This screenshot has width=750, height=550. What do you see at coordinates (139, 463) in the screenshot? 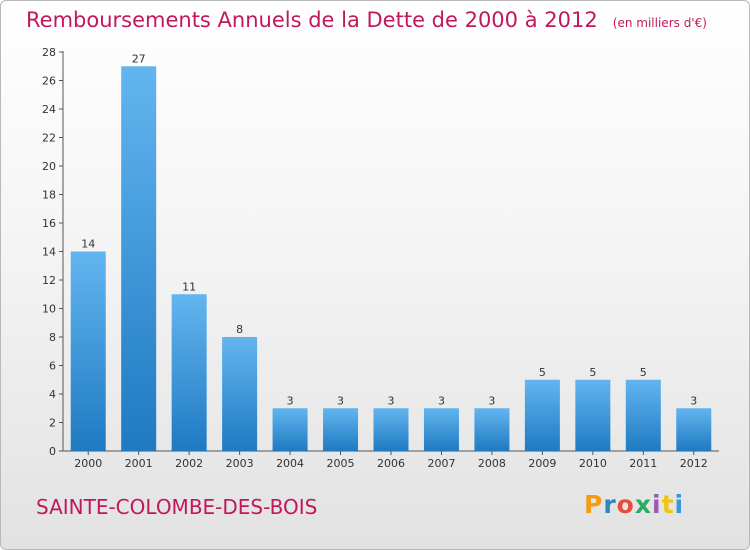
I see `x-tick-label: 2001` at bounding box center [139, 463].